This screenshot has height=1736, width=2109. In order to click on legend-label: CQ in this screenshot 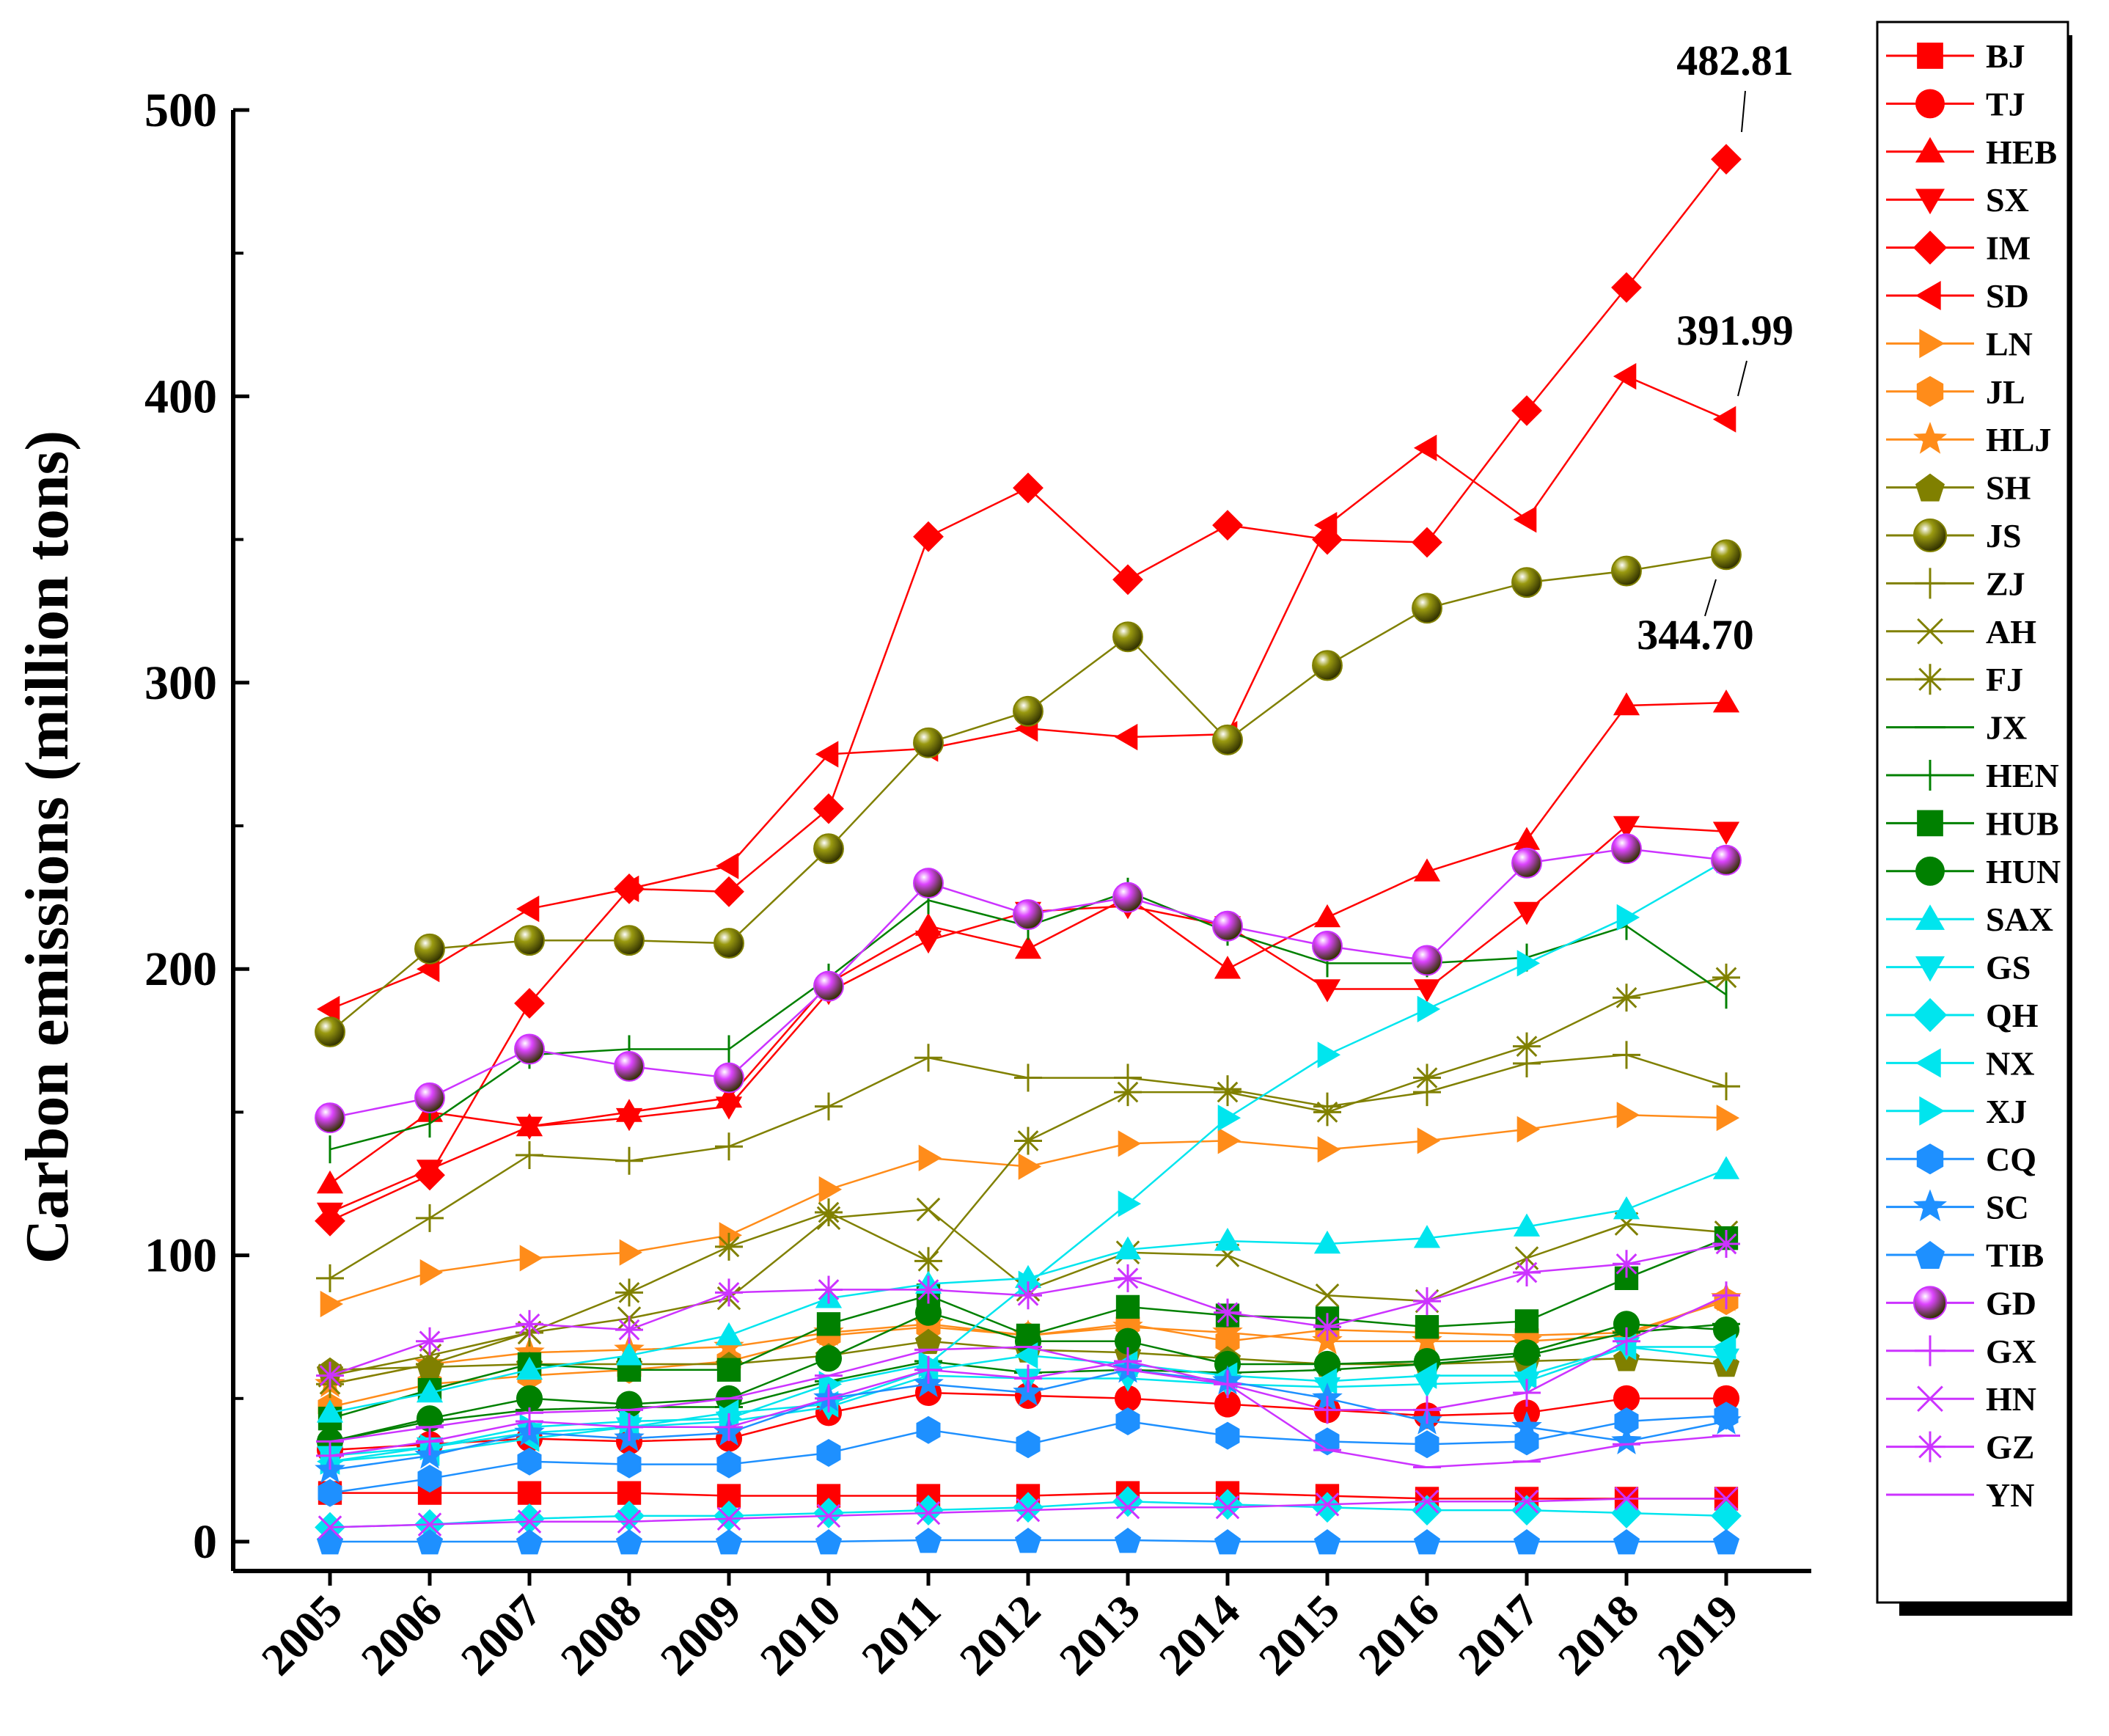, I will do `click(2011, 1159)`.